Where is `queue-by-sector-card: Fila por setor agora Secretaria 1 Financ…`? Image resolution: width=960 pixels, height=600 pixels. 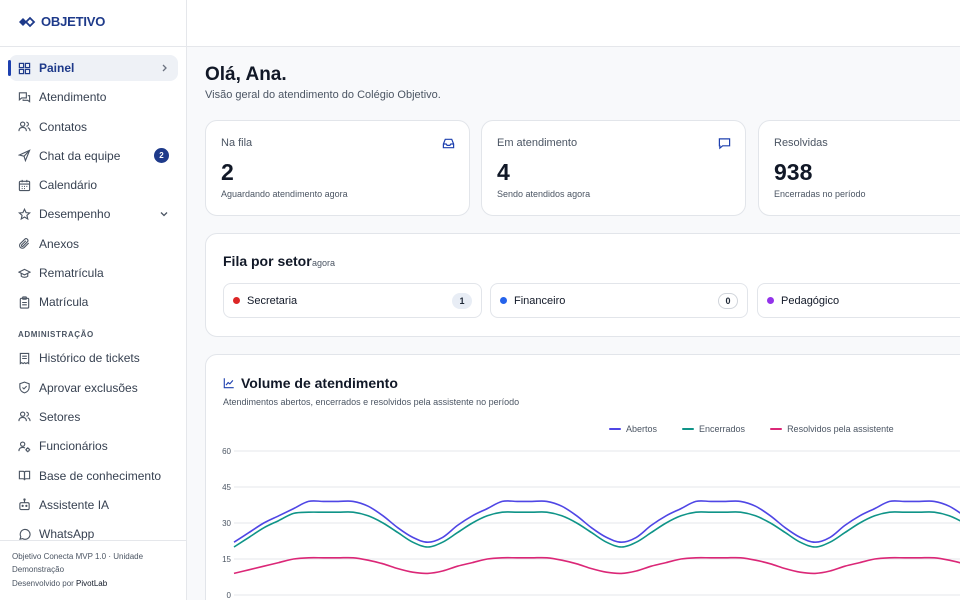 queue-by-sector-card: Fila por setor agora Secretaria 1 Financ… is located at coordinates (582, 285).